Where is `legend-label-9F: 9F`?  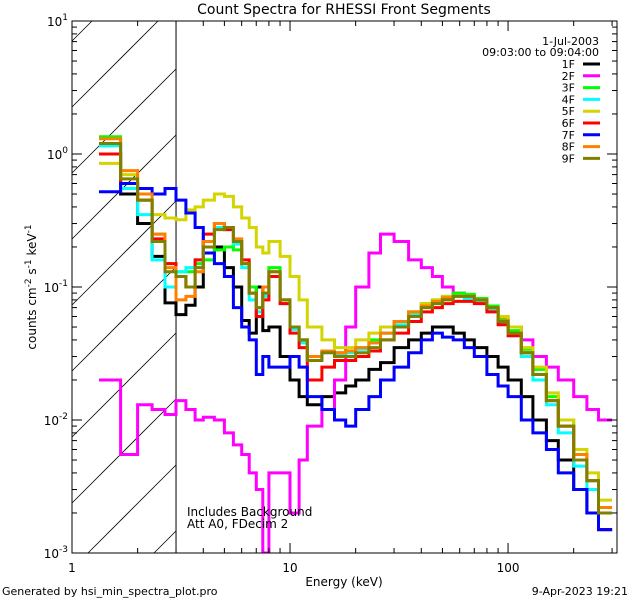
legend-label-9F: 9F is located at coordinates (568, 158).